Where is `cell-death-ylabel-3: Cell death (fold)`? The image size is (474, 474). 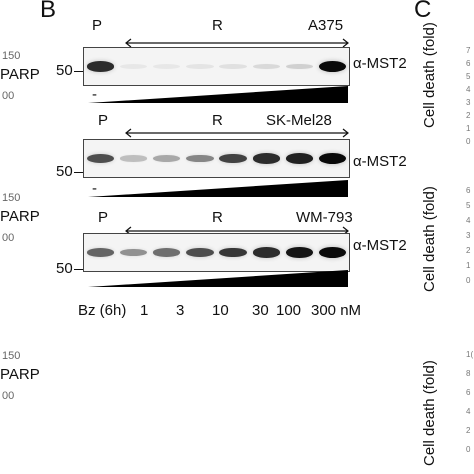
cell-death-ylabel-3: Cell death (fold) is located at coordinates (429, 413).